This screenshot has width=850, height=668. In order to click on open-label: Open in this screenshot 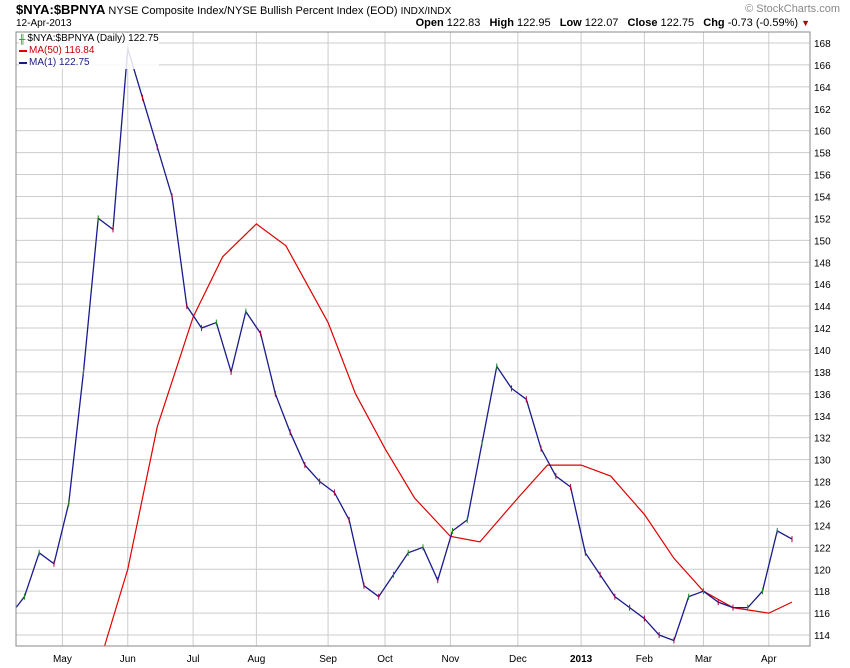, I will do `click(429, 23)`.